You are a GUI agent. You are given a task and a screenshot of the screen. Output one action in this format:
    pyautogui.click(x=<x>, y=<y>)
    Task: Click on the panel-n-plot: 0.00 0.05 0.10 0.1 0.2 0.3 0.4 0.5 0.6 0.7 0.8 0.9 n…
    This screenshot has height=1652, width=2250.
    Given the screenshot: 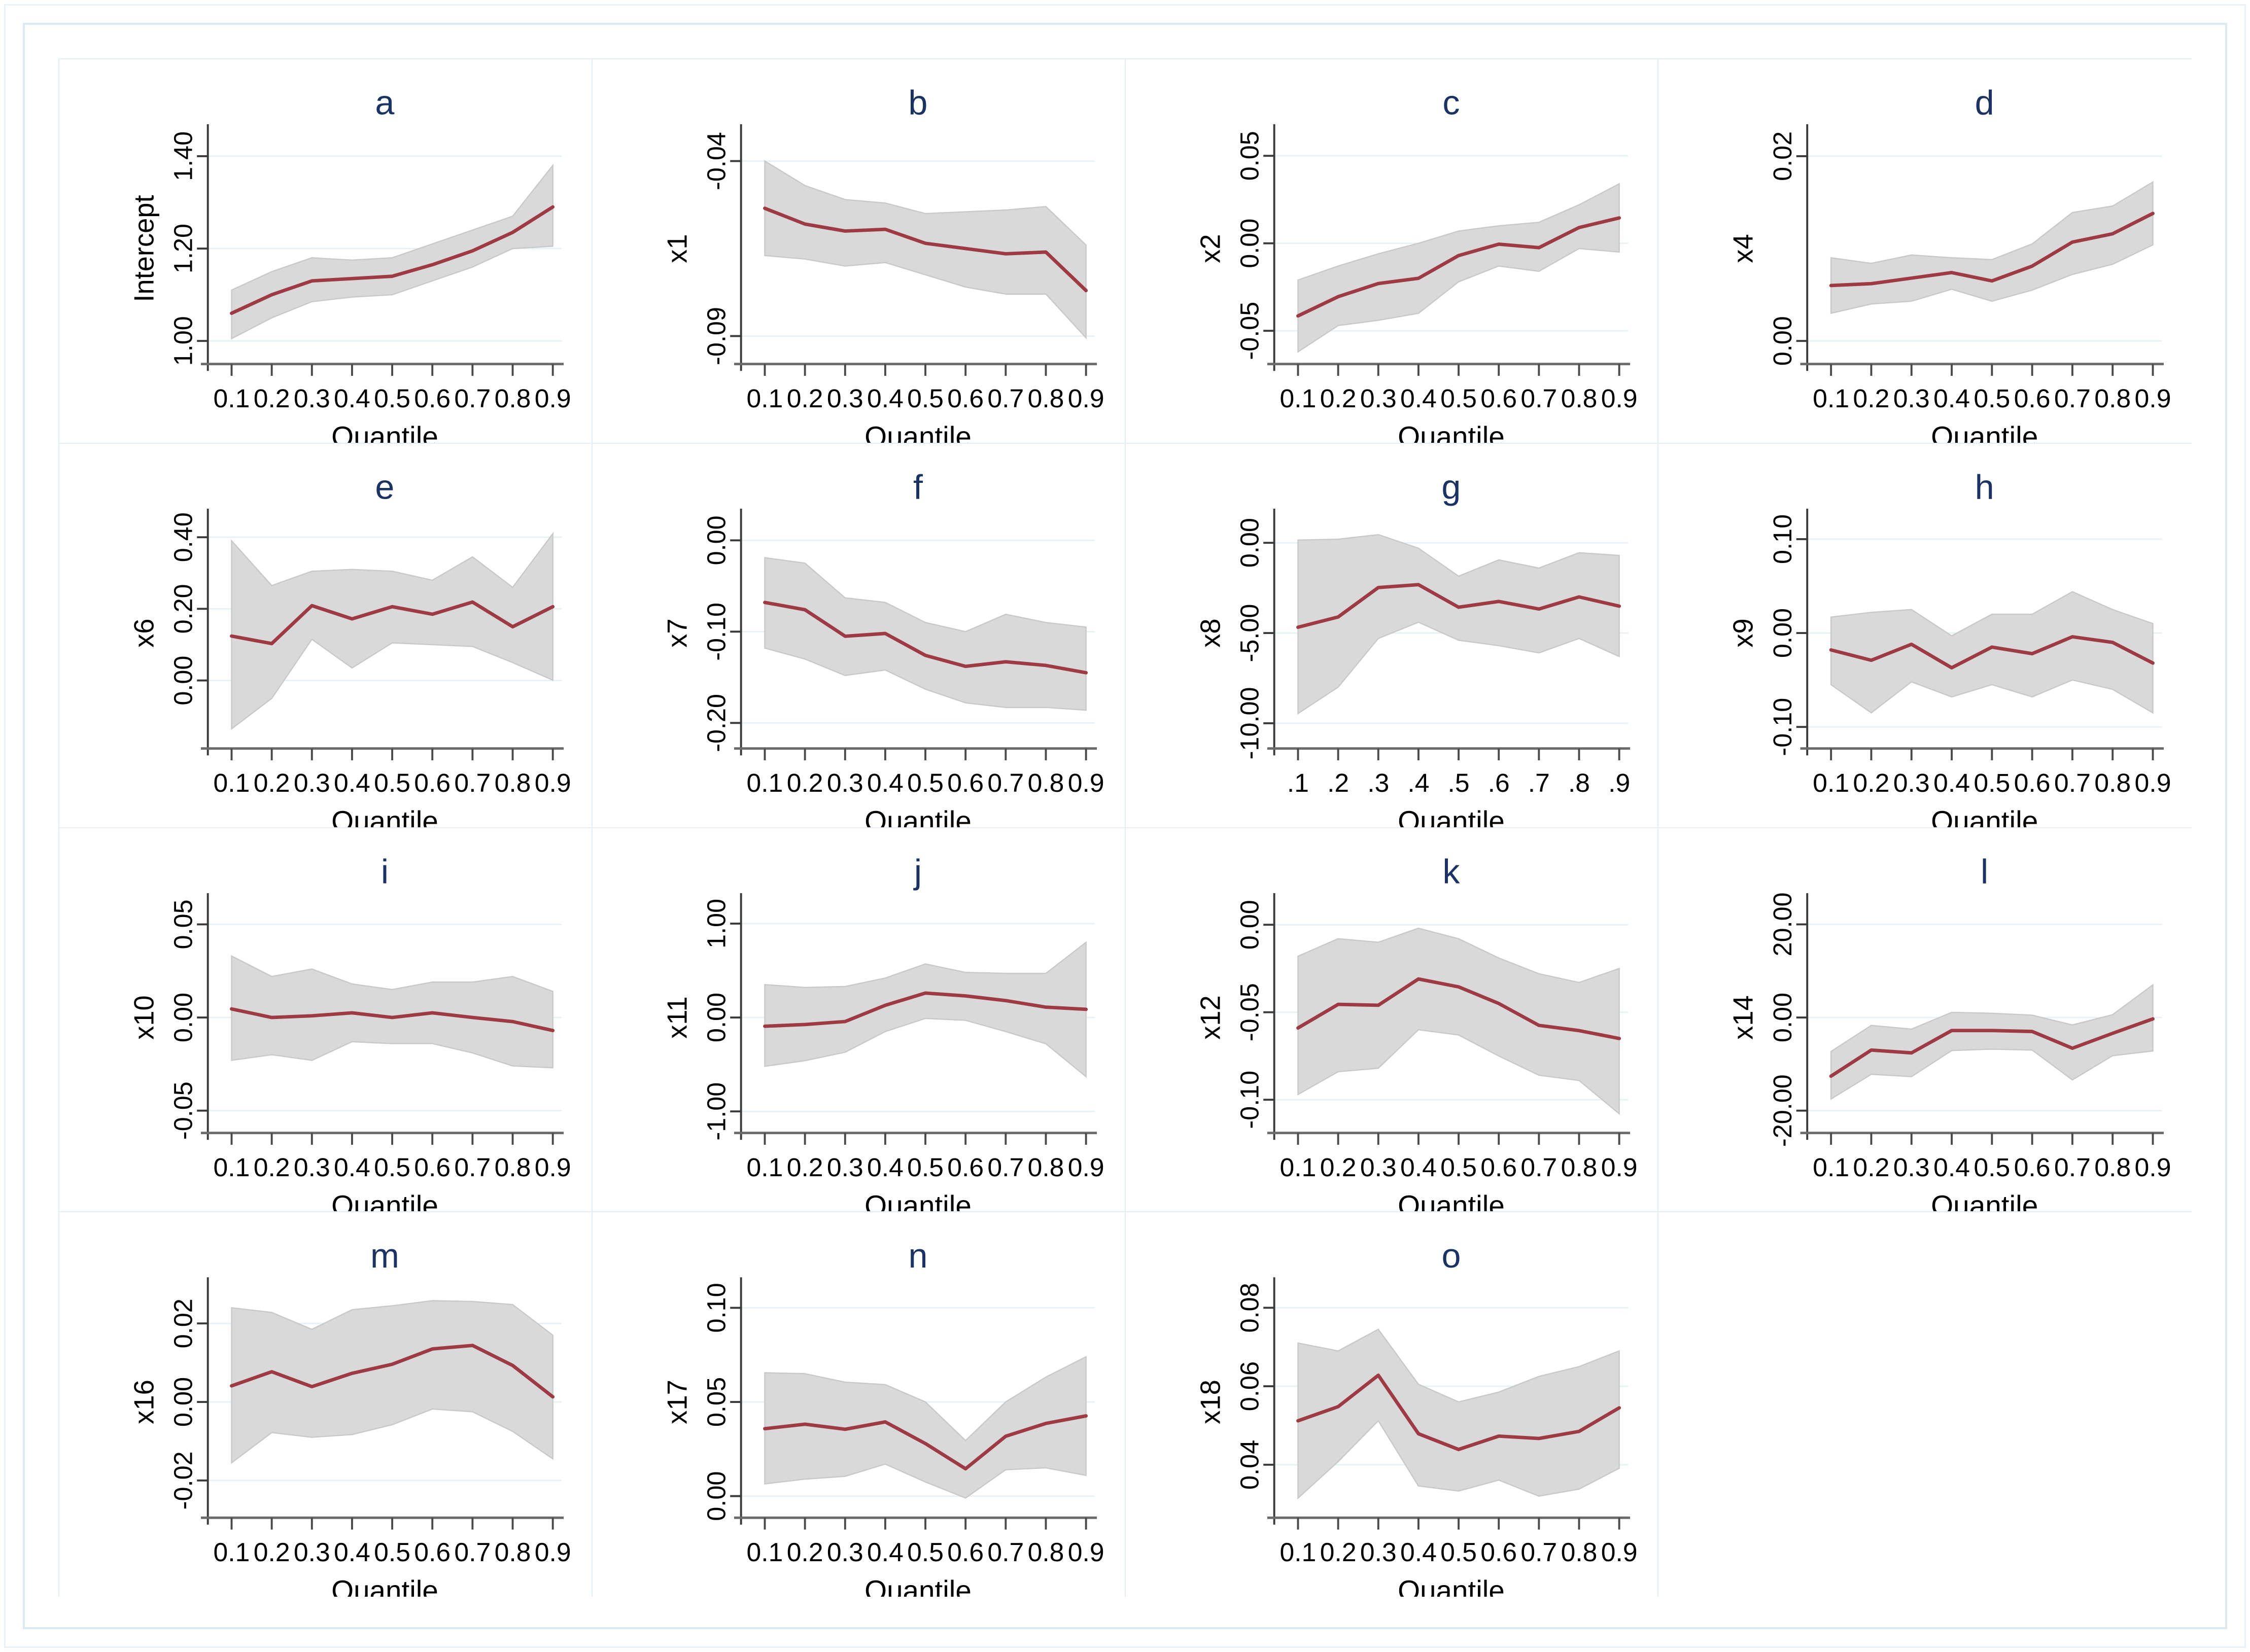 What is the action you would take?
    pyautogui.click(x=883, y=1417)
    